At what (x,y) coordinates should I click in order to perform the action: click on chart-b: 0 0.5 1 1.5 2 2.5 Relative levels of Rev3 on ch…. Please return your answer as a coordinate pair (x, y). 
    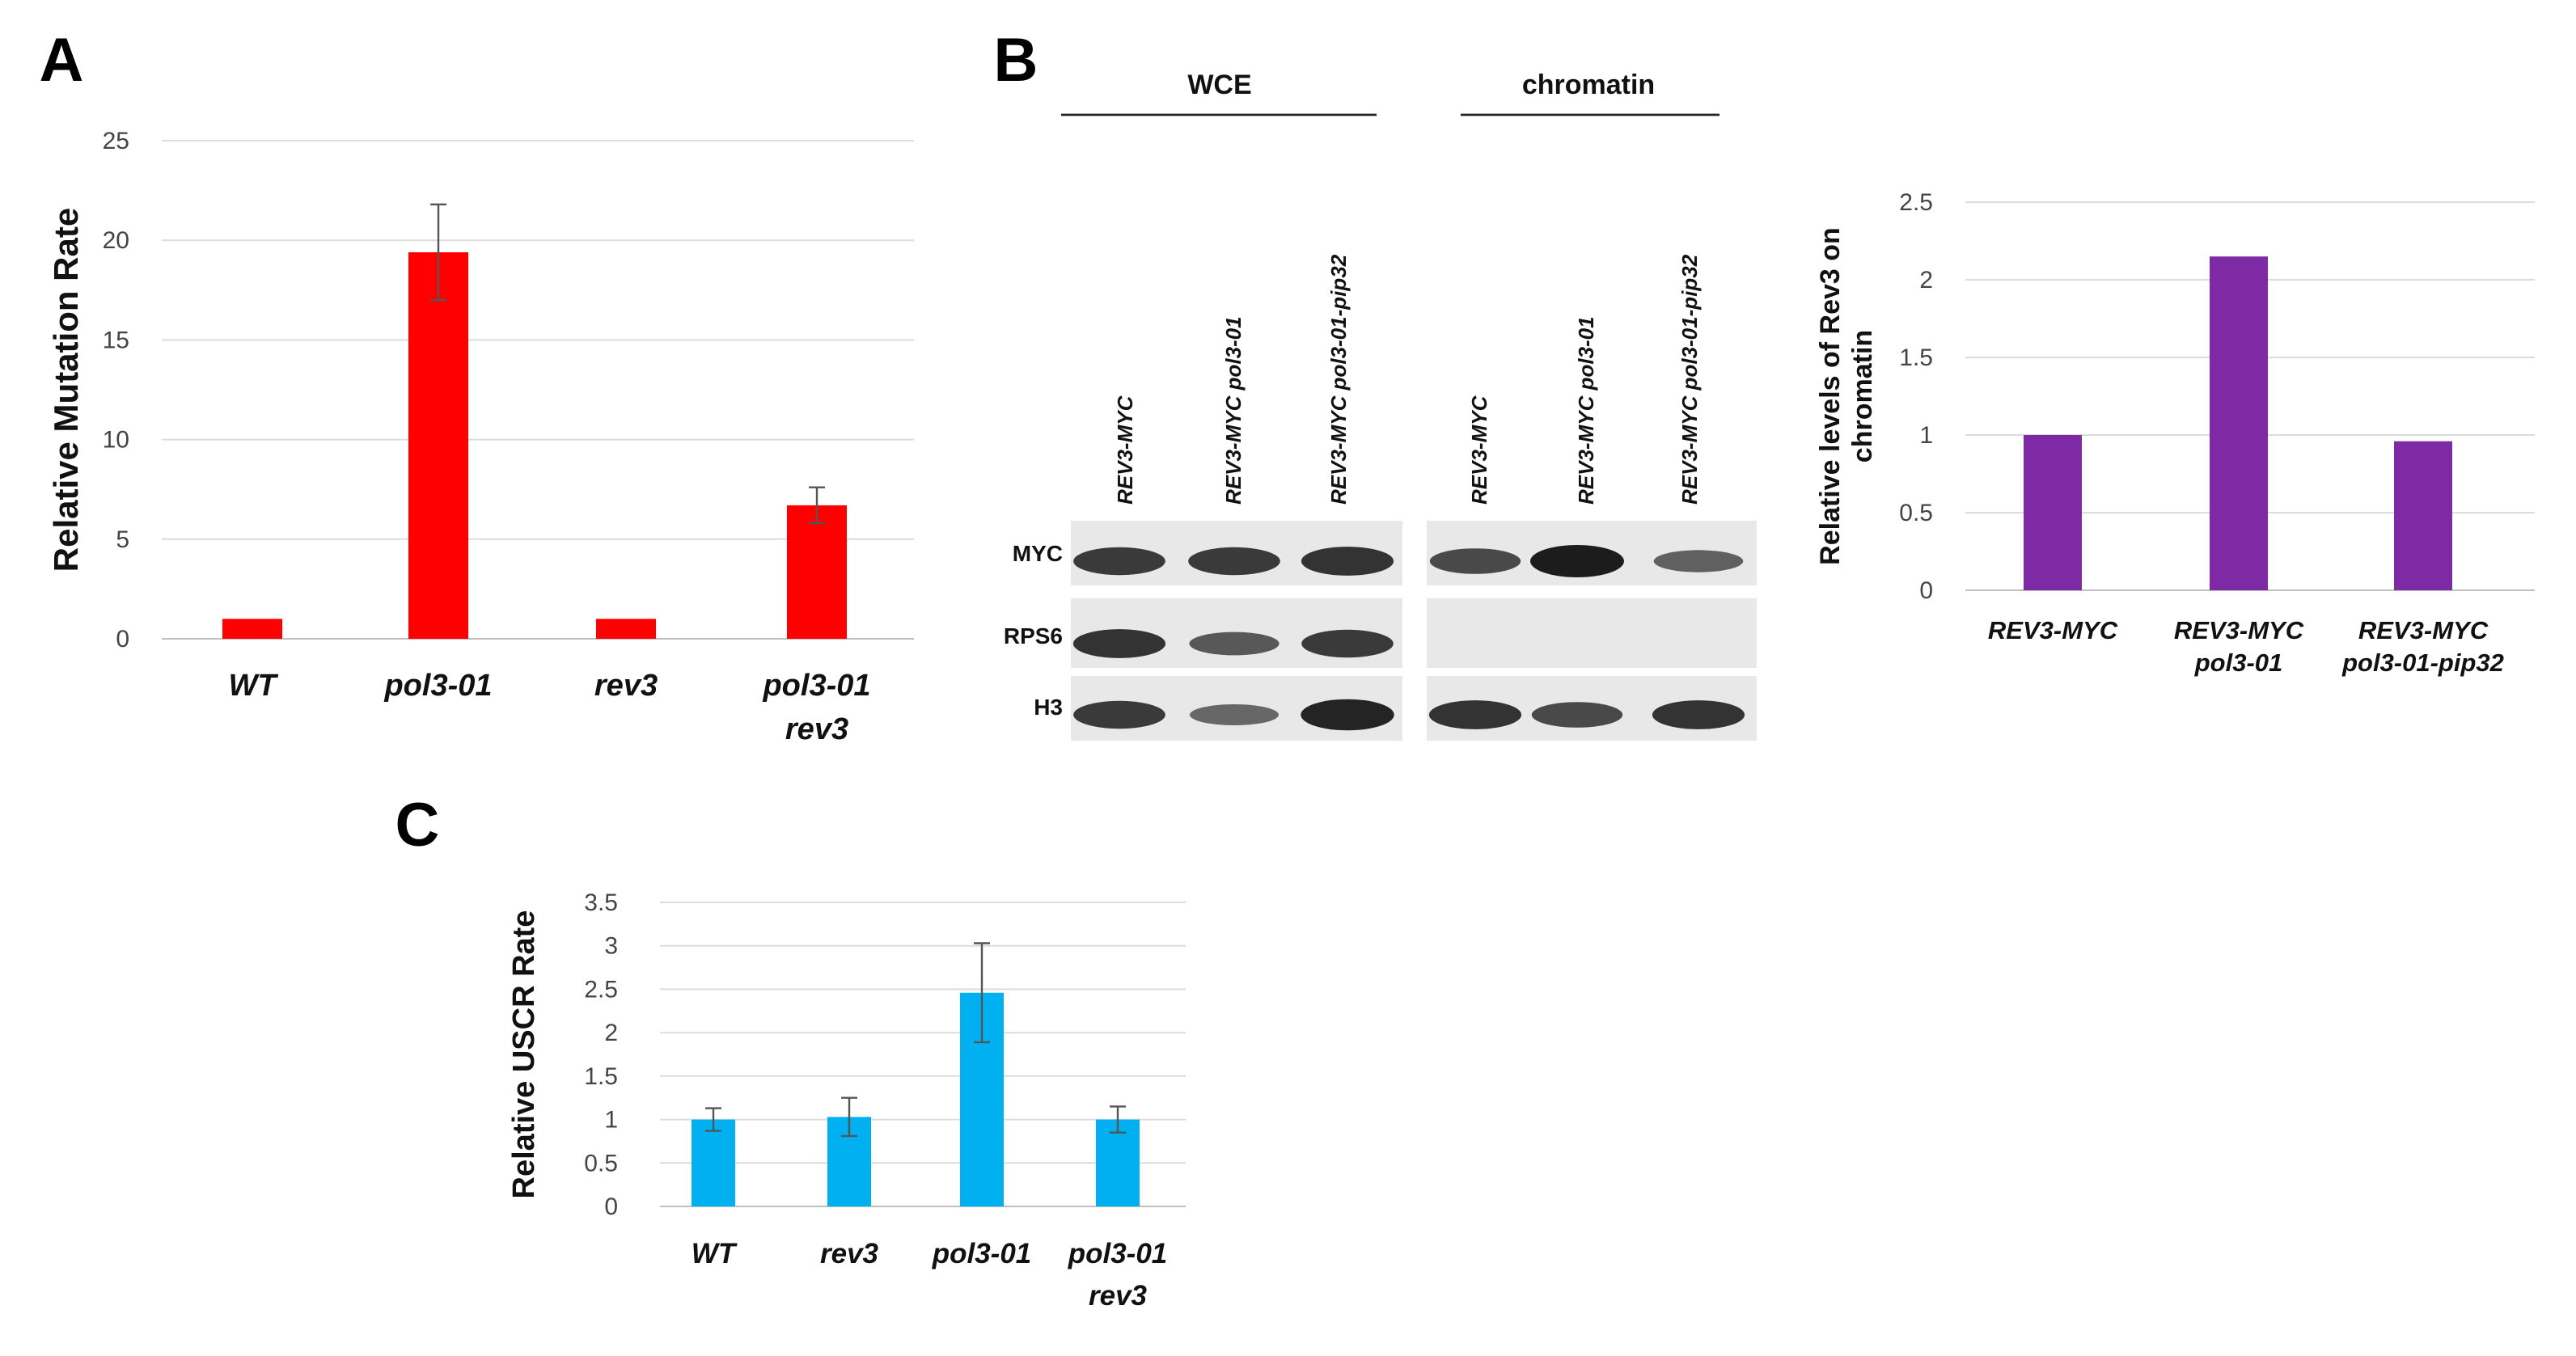
    Looking at the image, I should click on (2175, 433).